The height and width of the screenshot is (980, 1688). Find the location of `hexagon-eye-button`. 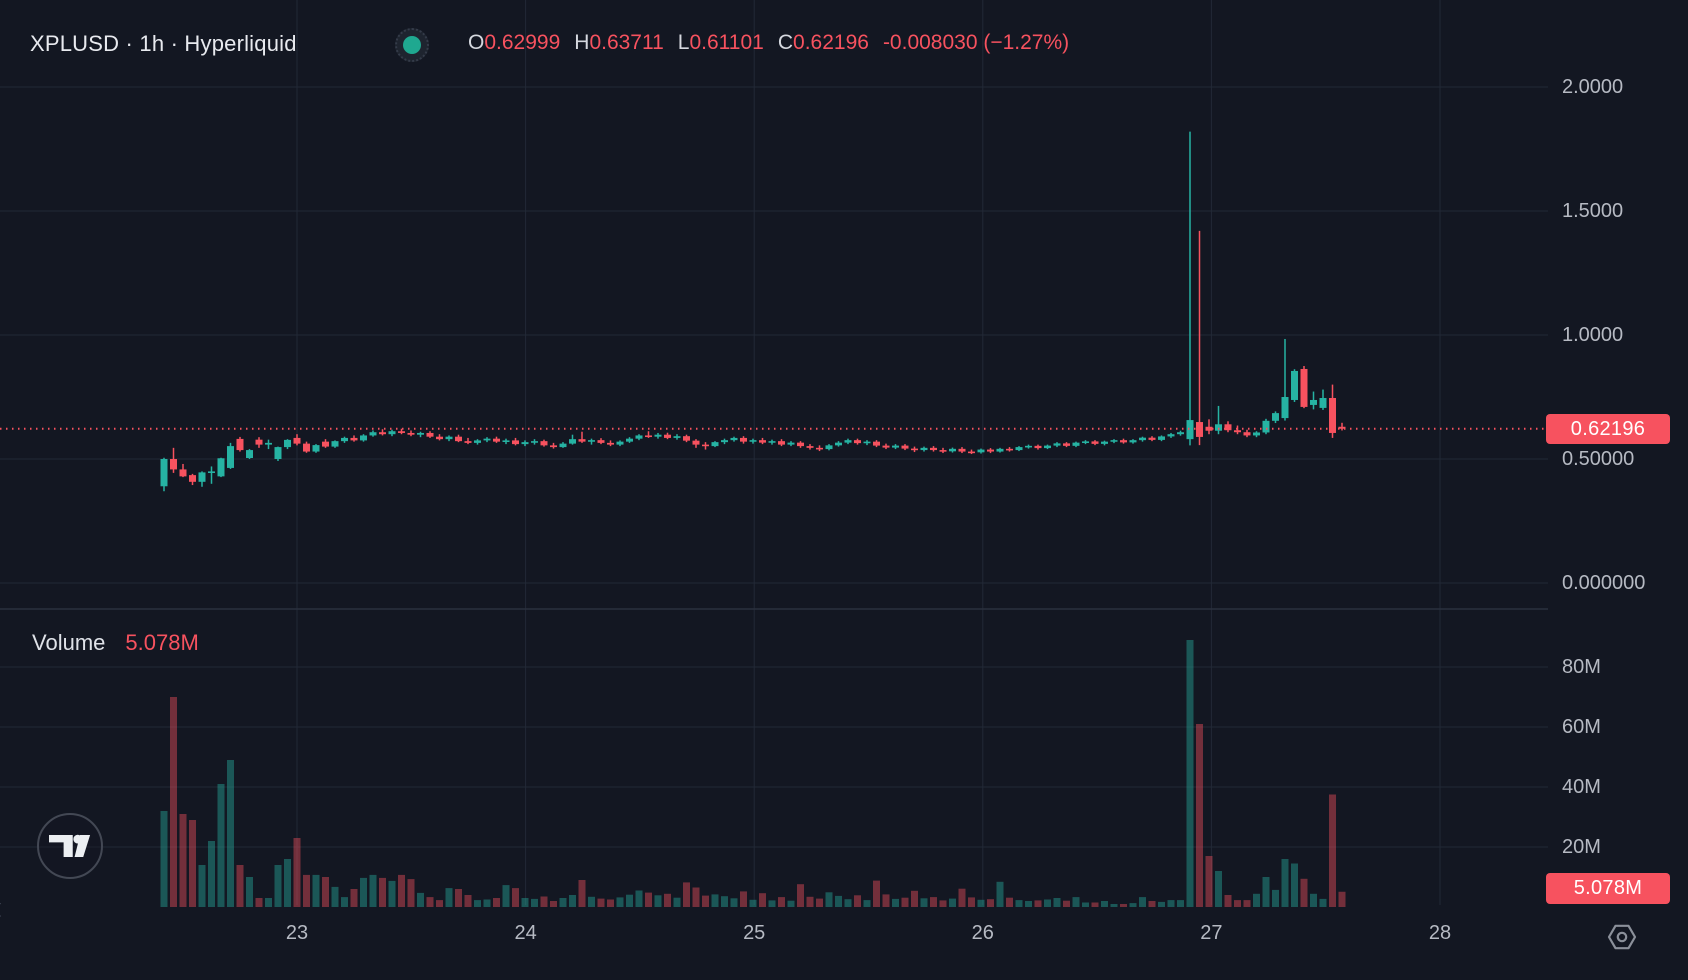

hexagon-eye-button is located at coordinates (1622, 937).